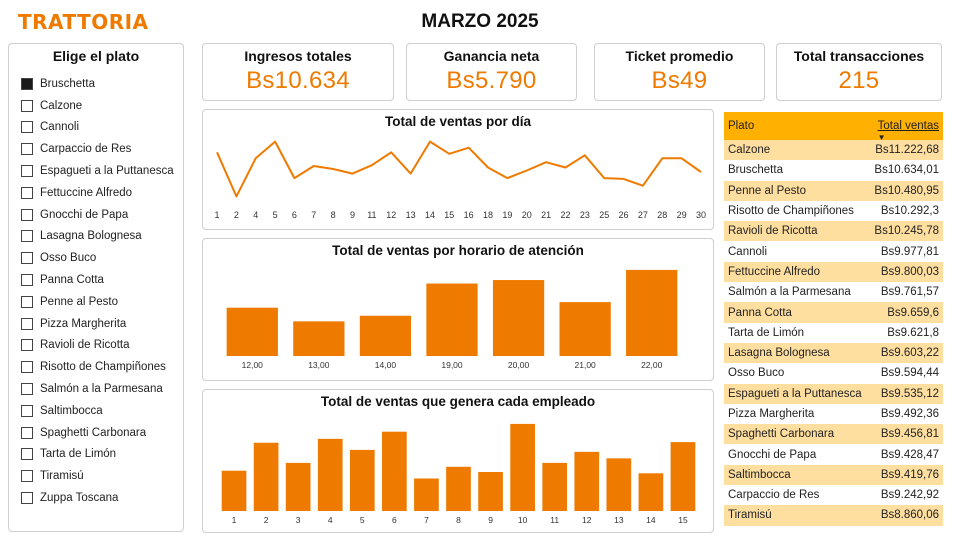 Image resolution: width=954 pixels, height=536 pixels. What do you see at coordinates (102, 280) in the screenshot?
I see `slicer-item: Panna Cotta` at bounding box center [102, 280].